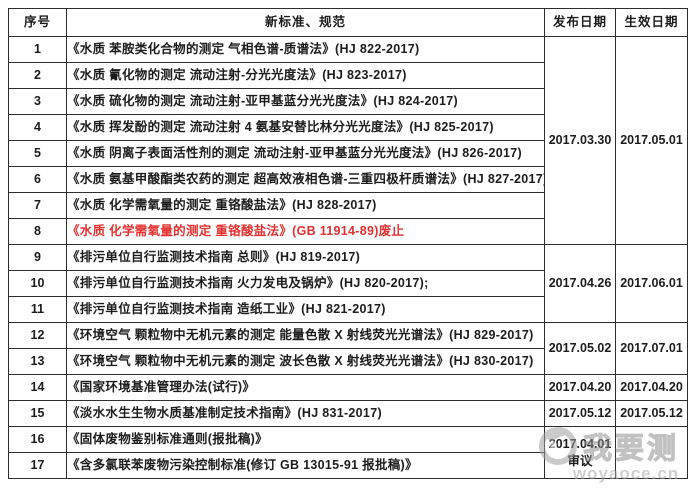 This screenshot has height=488, width=690. What do you see at coordinates (37, 101) in the screenshot?
I see `row-number: 3` at bounding box center [37, 101].